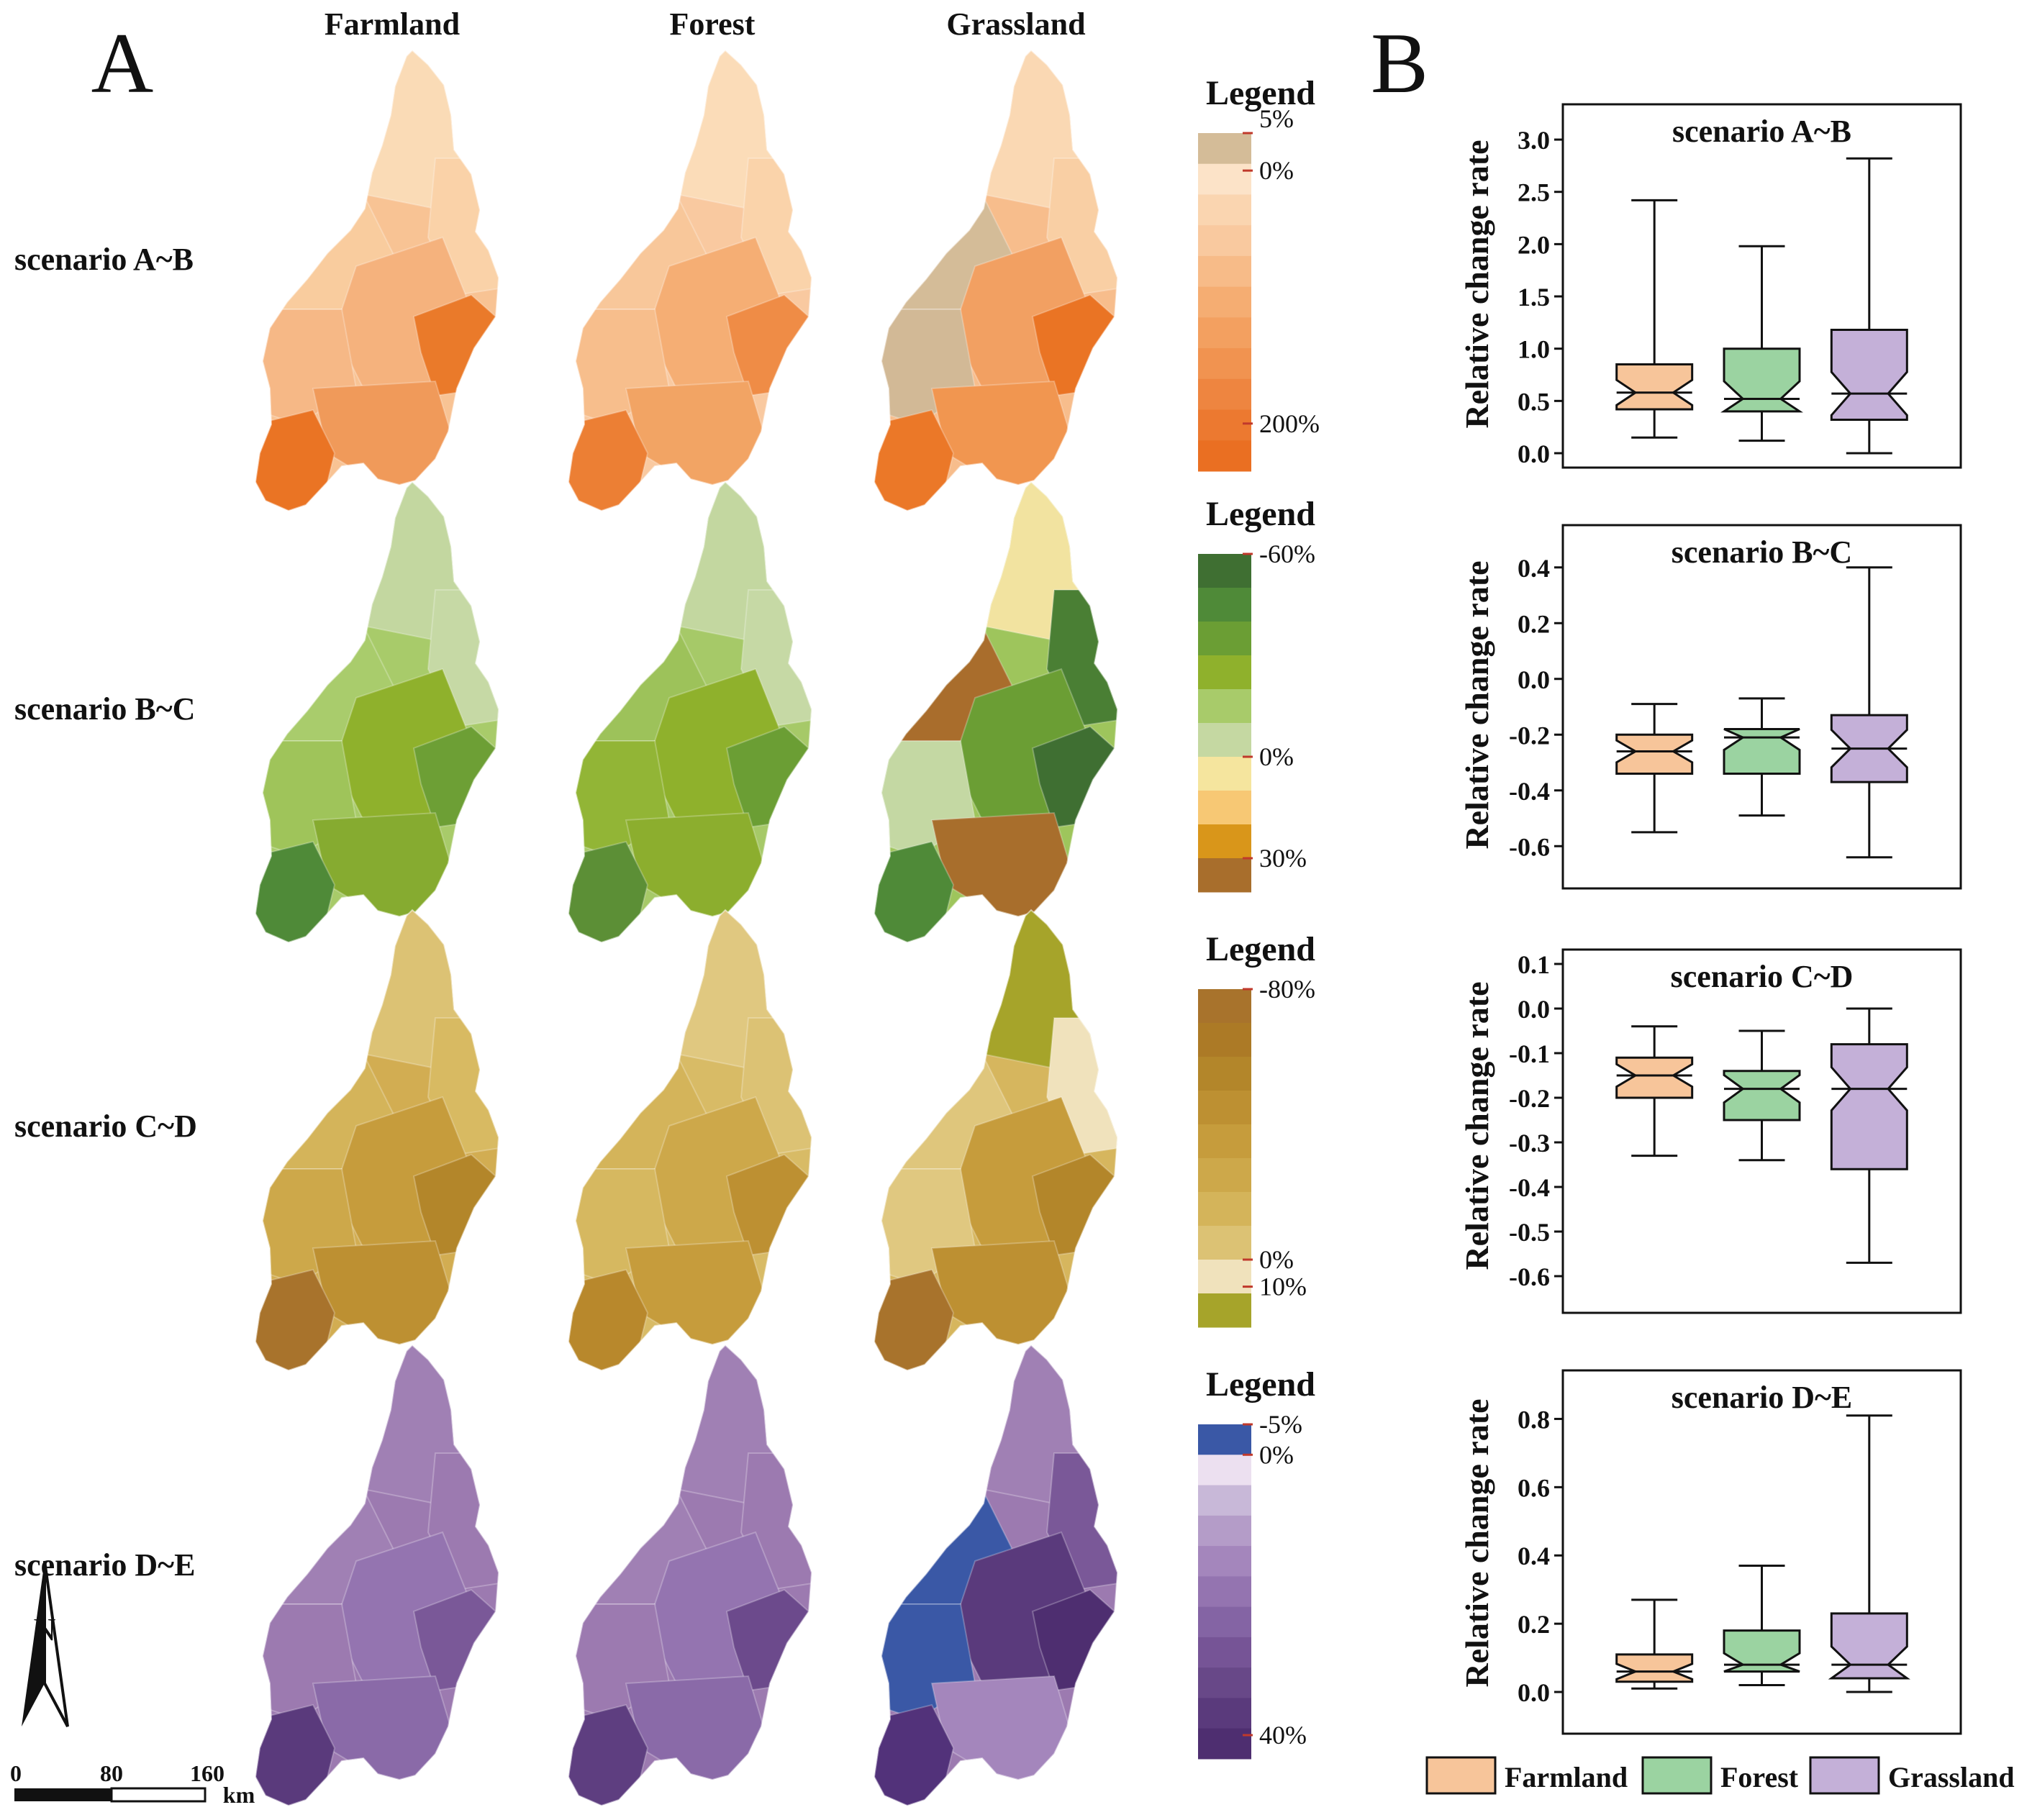 The width and height of the screenshot is (2032, 1820). Describe the element at coordinates (1529, 1053) in the screenshot. I see `y-tick-label: -0.1` at that location.